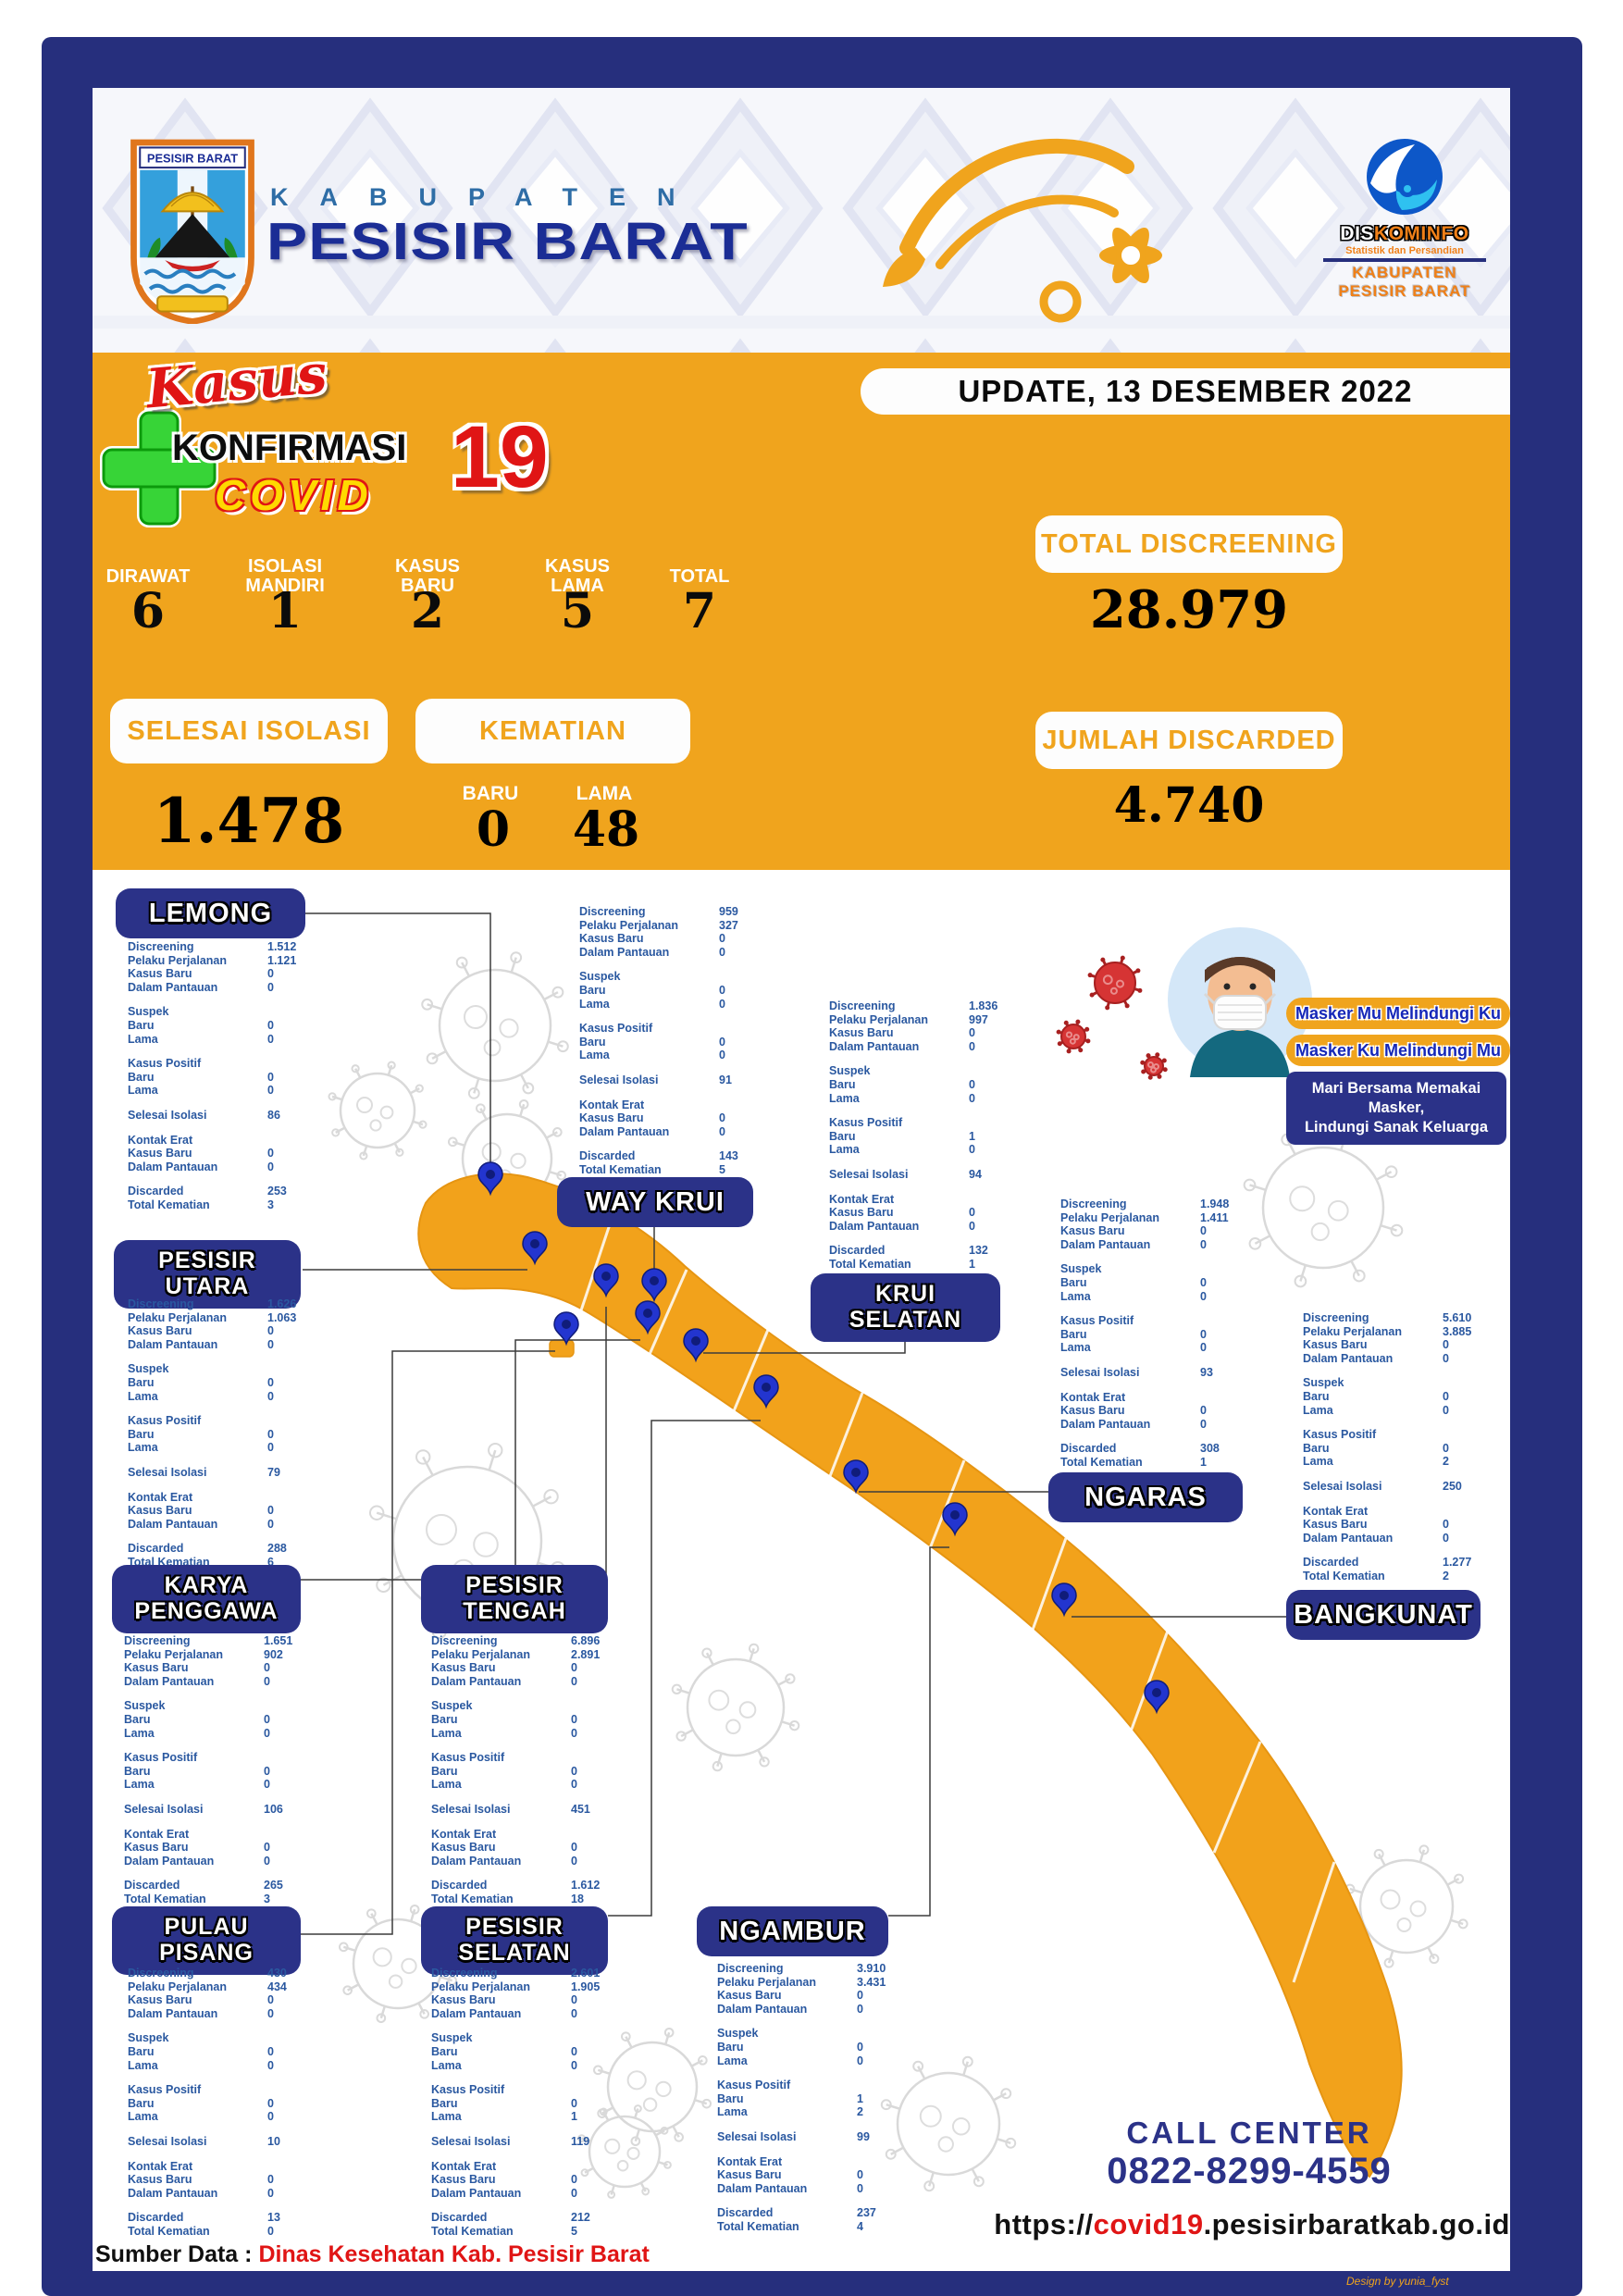 The width and height of the screenshot is (1623, 2296). Describe the element at coordinates (972, 1136) in the screenshot. I see `stat-value: 1` at that location.